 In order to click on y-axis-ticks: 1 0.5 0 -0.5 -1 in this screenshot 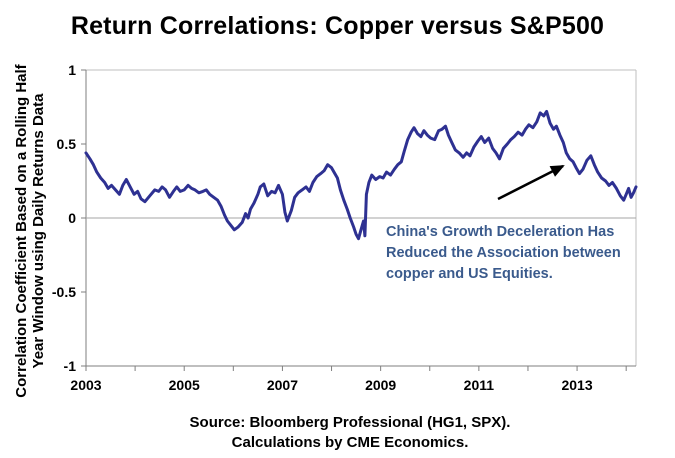, I will do `click(69, 218)`.